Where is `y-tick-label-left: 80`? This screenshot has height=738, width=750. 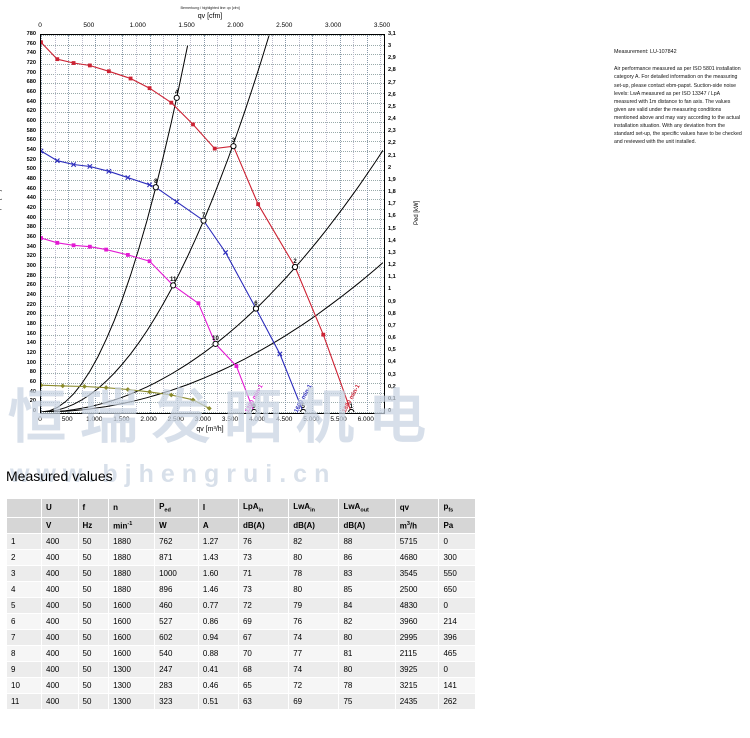
y-tick-label-left: 80 is located at coordinates (32, 372).